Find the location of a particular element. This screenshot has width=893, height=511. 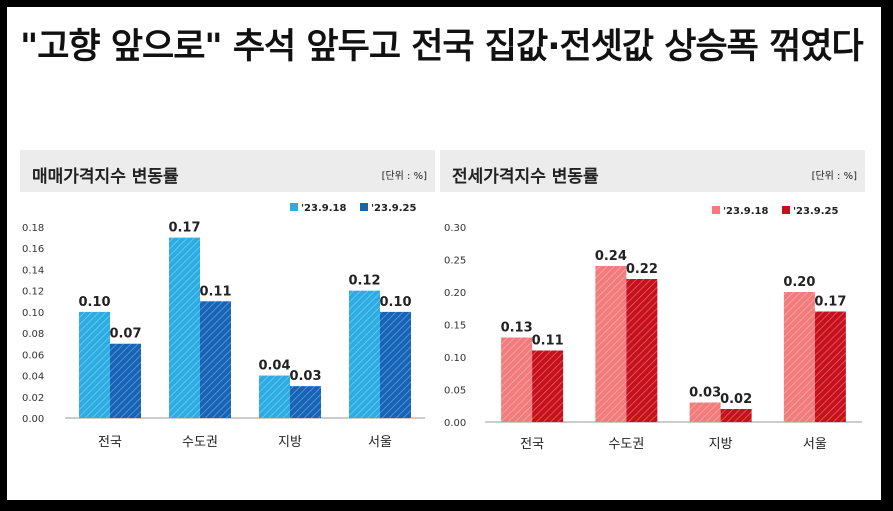

jeonse-data-label: 0.02 is located at coordinates (736, 399).